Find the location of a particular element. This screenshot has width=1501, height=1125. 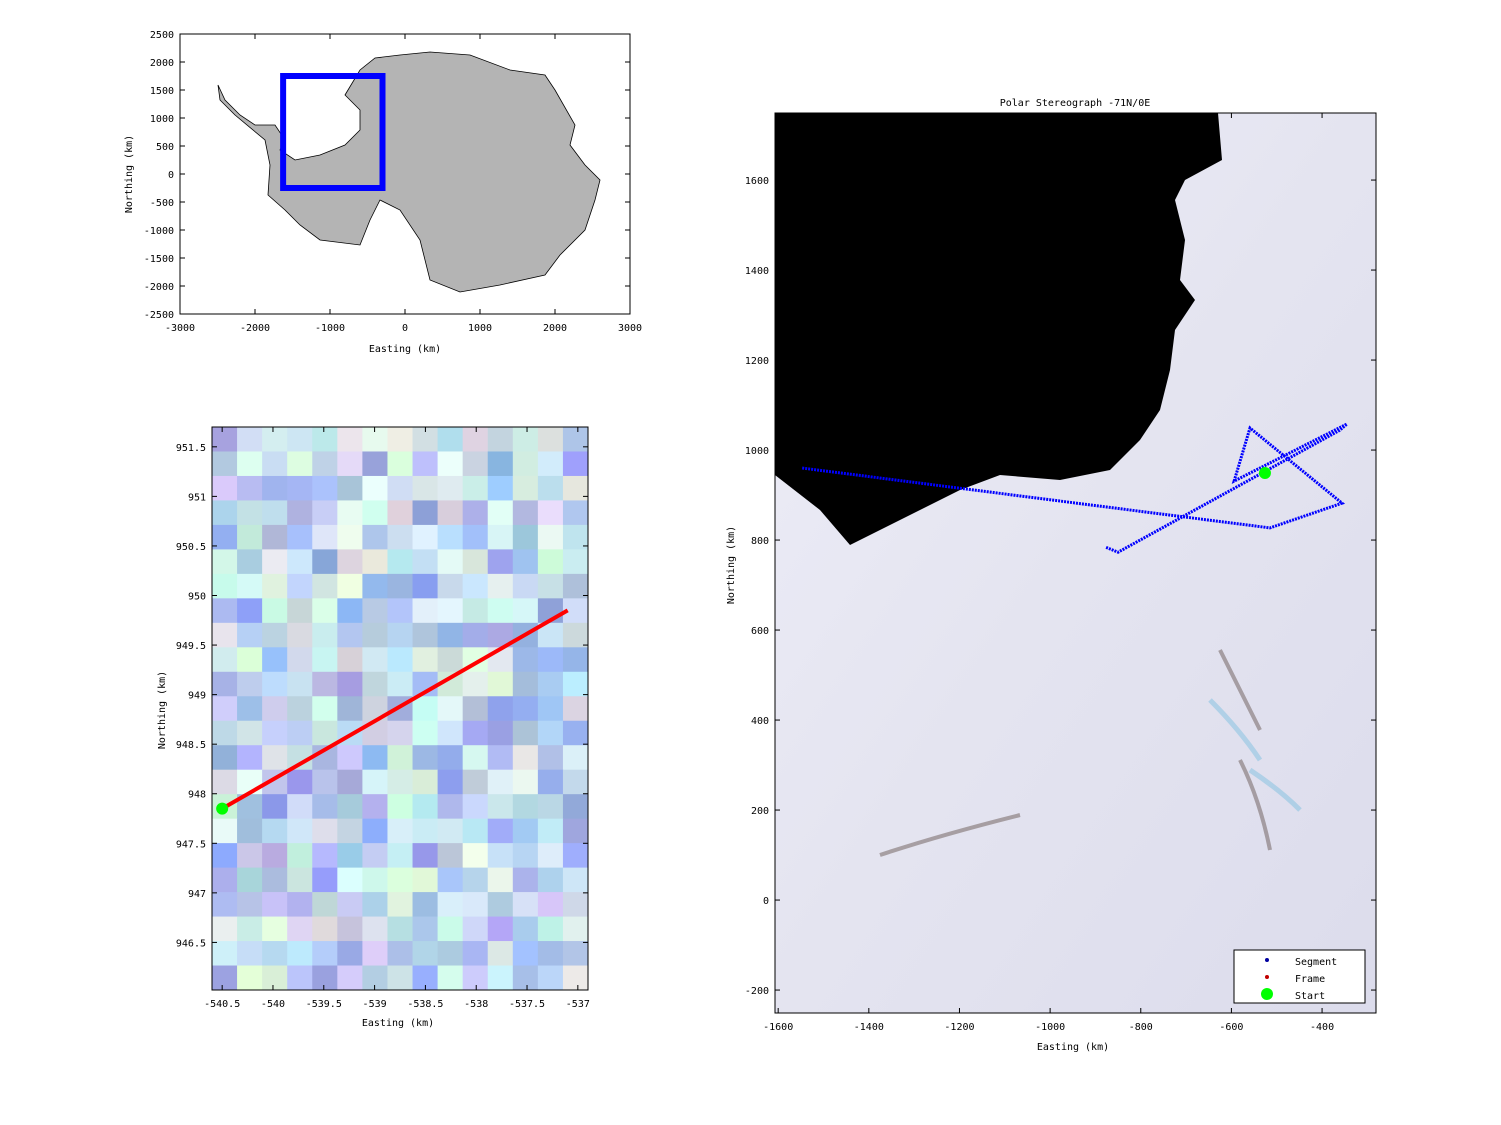

antarctica-land is located at coordinates (409, 172).